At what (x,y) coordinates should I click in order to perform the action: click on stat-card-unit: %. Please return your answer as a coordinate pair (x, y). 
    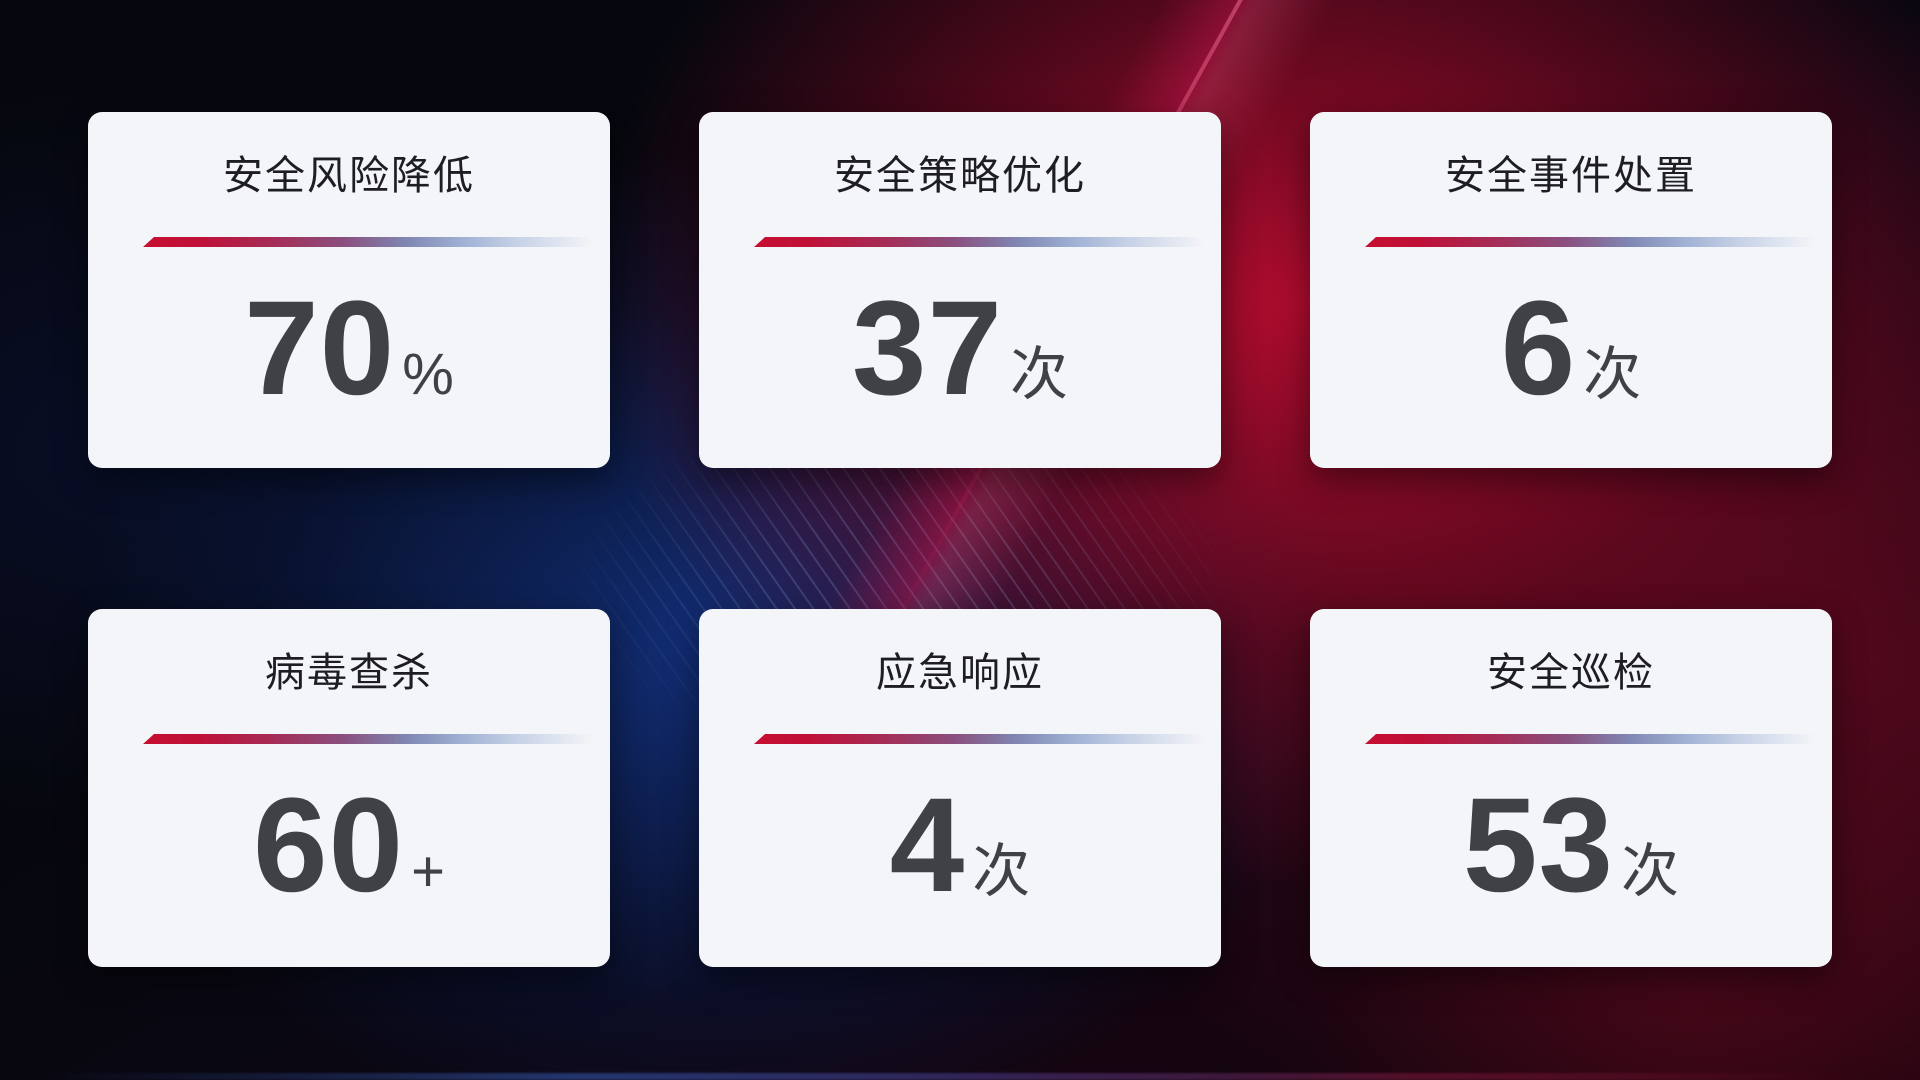
    Looking at the image, I should click on (428, 374).